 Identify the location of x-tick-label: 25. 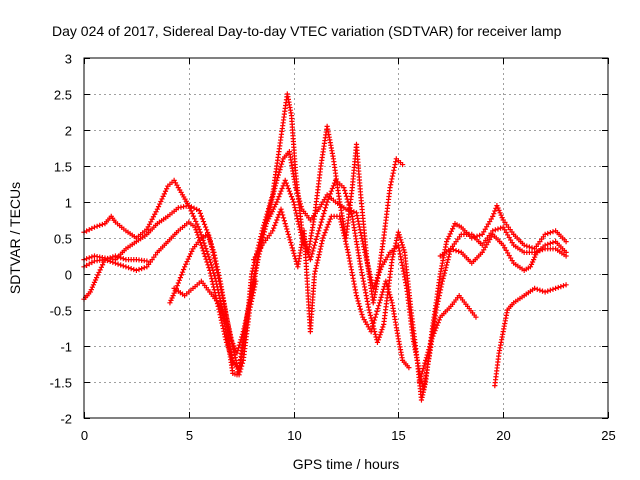
(608, 435).